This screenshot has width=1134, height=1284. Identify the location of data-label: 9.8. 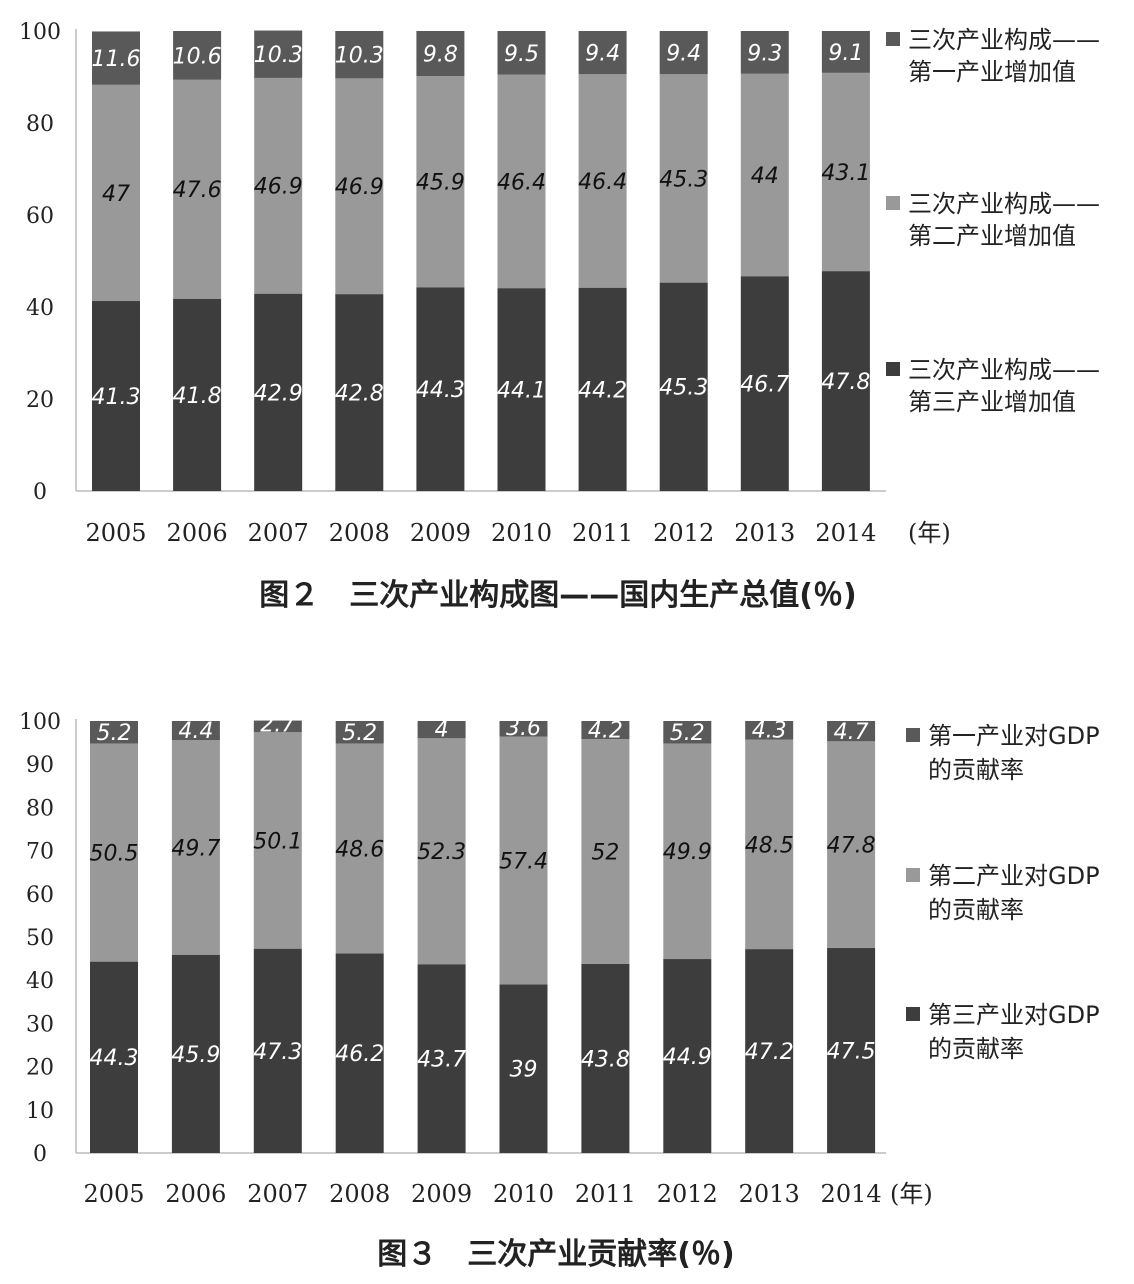
(440, 54).